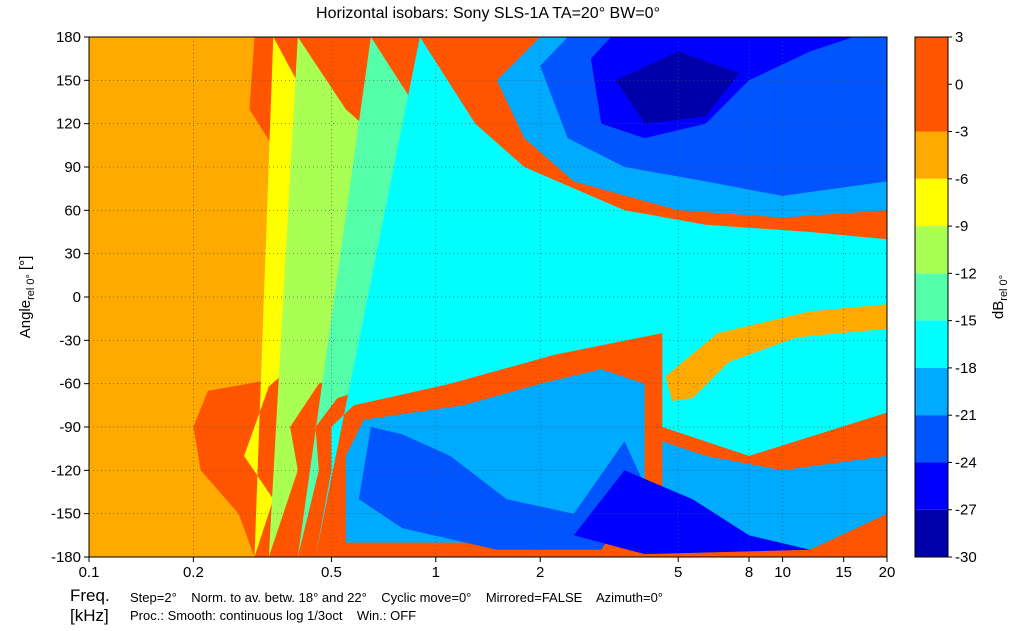 The width and height of the screenshot is (1024, 631). What do you see at coordinates (77, 297) in the screenshot?
I see `y-tick-label: 0` at bounding box center [77, 297].